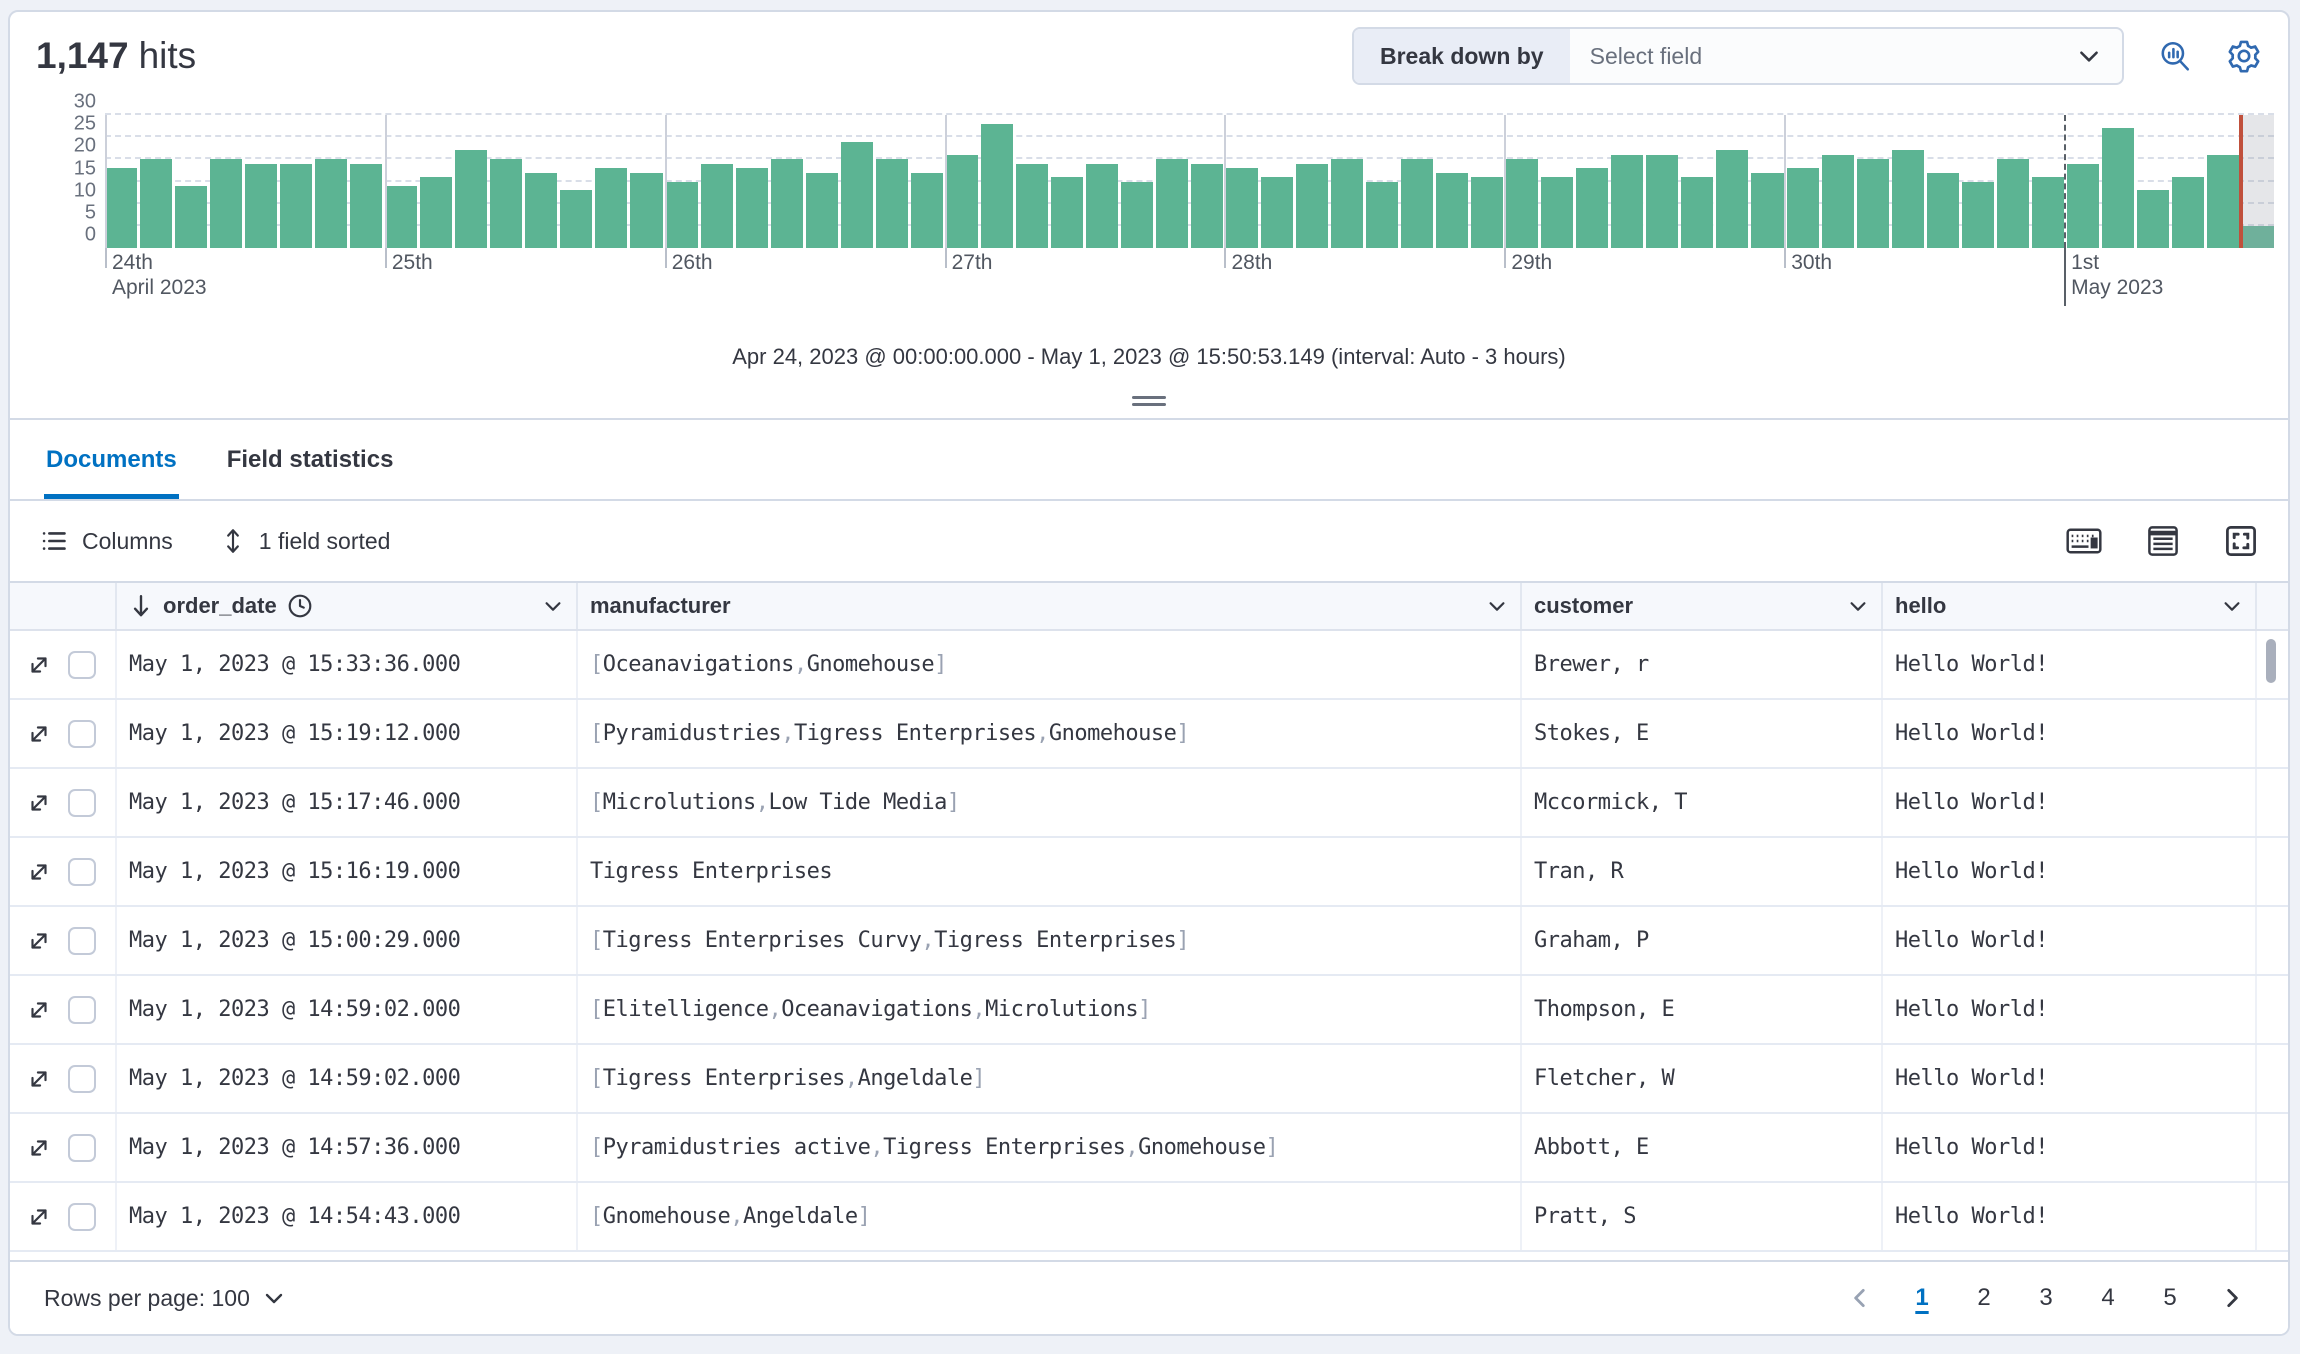  Describe the element at coordinates (2241, 541) in the screenshot. I see `fullscreen-button` at that location.